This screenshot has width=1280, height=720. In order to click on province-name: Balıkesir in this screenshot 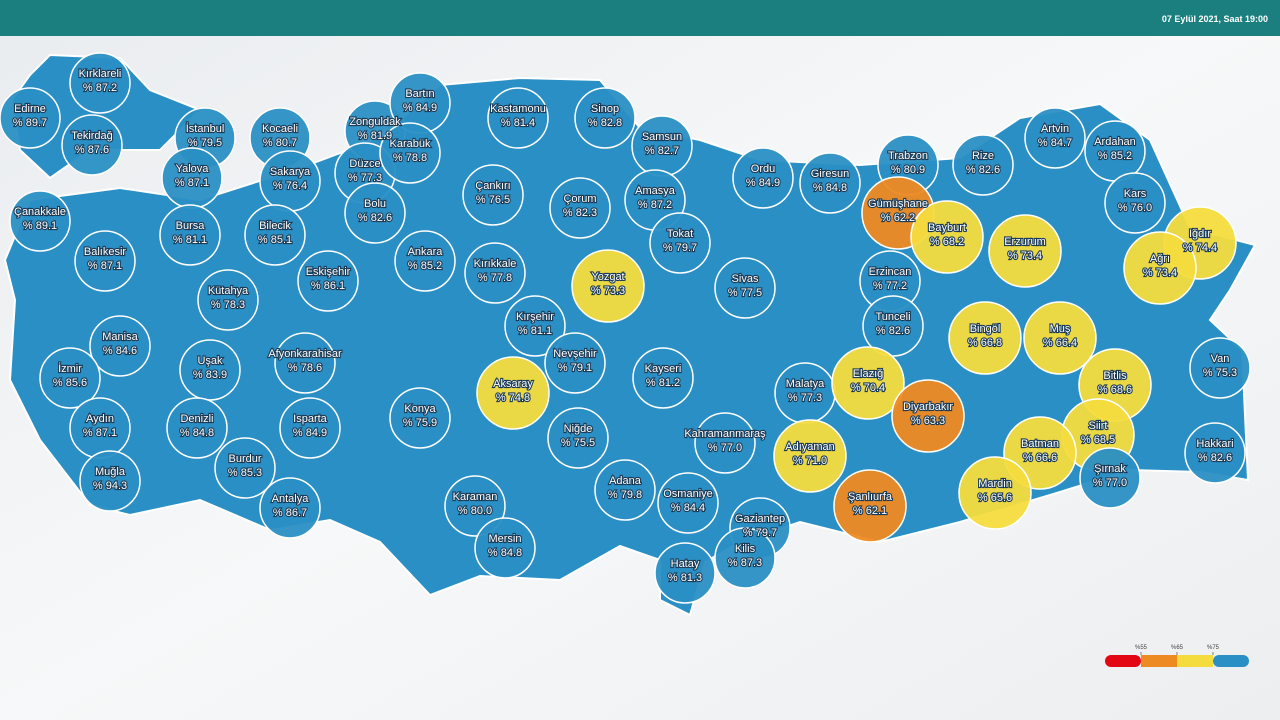, I will do `click(105, 252)`.